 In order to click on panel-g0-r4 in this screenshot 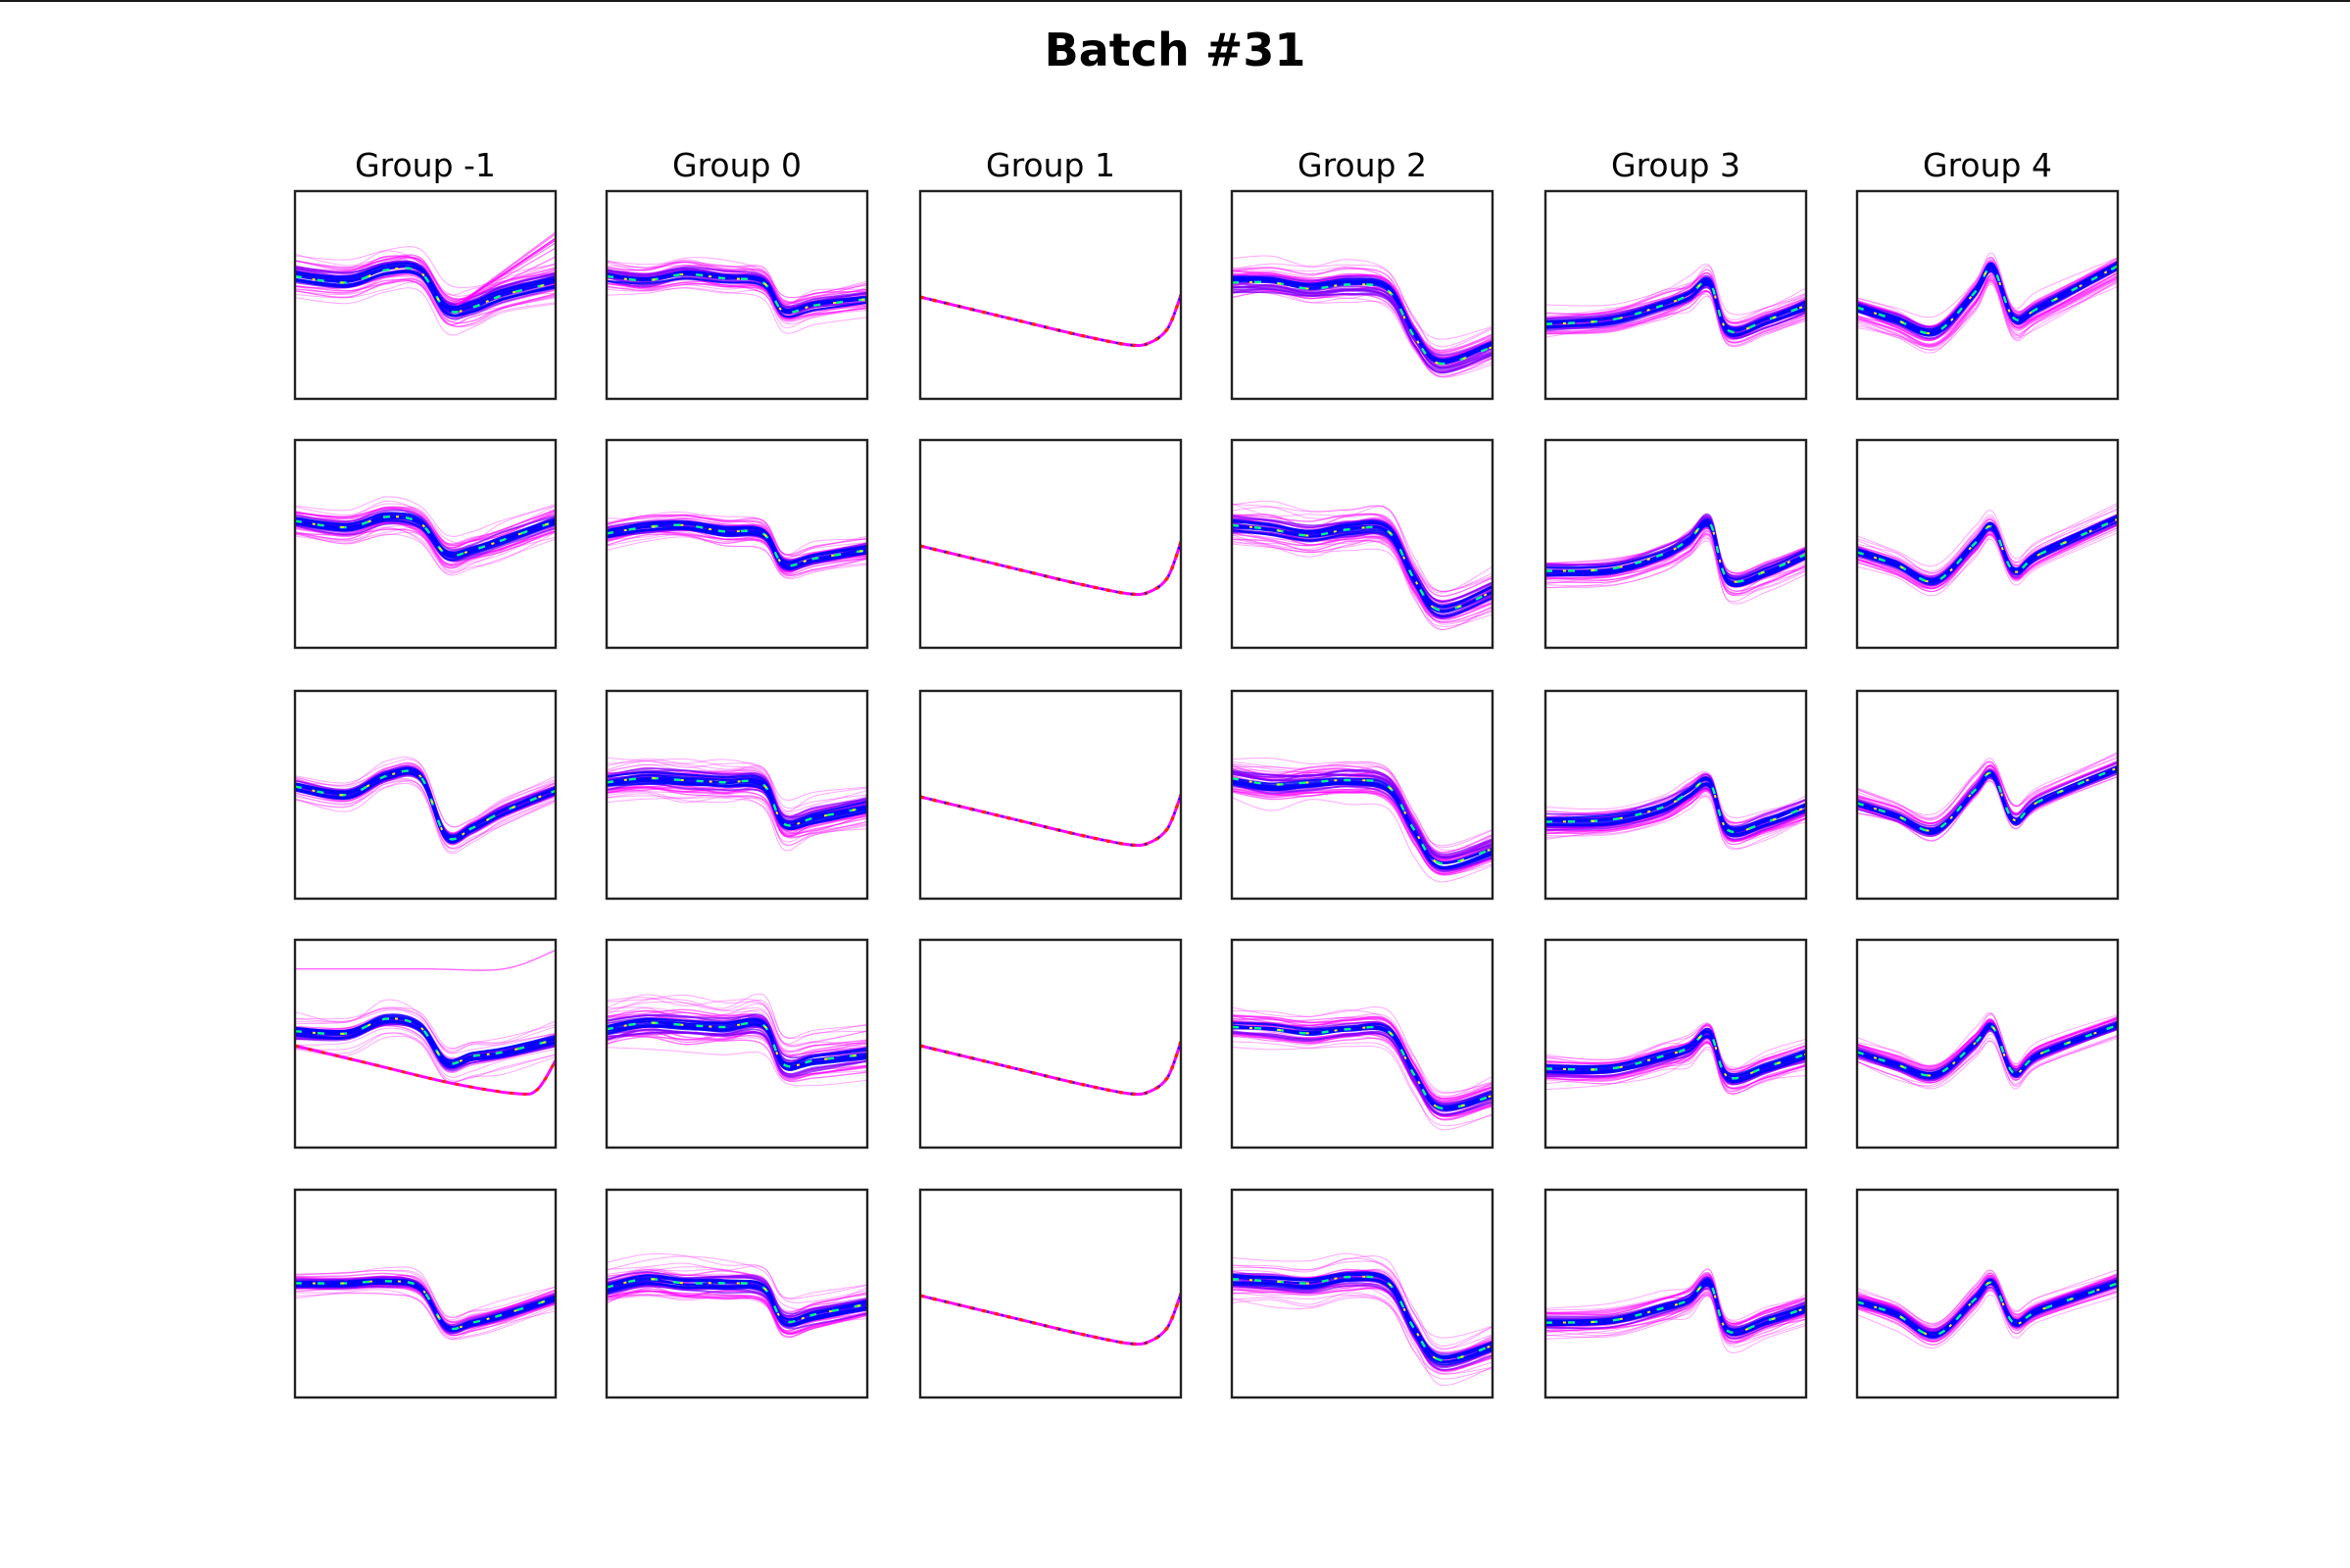, I will do `click(737, 1040)`.